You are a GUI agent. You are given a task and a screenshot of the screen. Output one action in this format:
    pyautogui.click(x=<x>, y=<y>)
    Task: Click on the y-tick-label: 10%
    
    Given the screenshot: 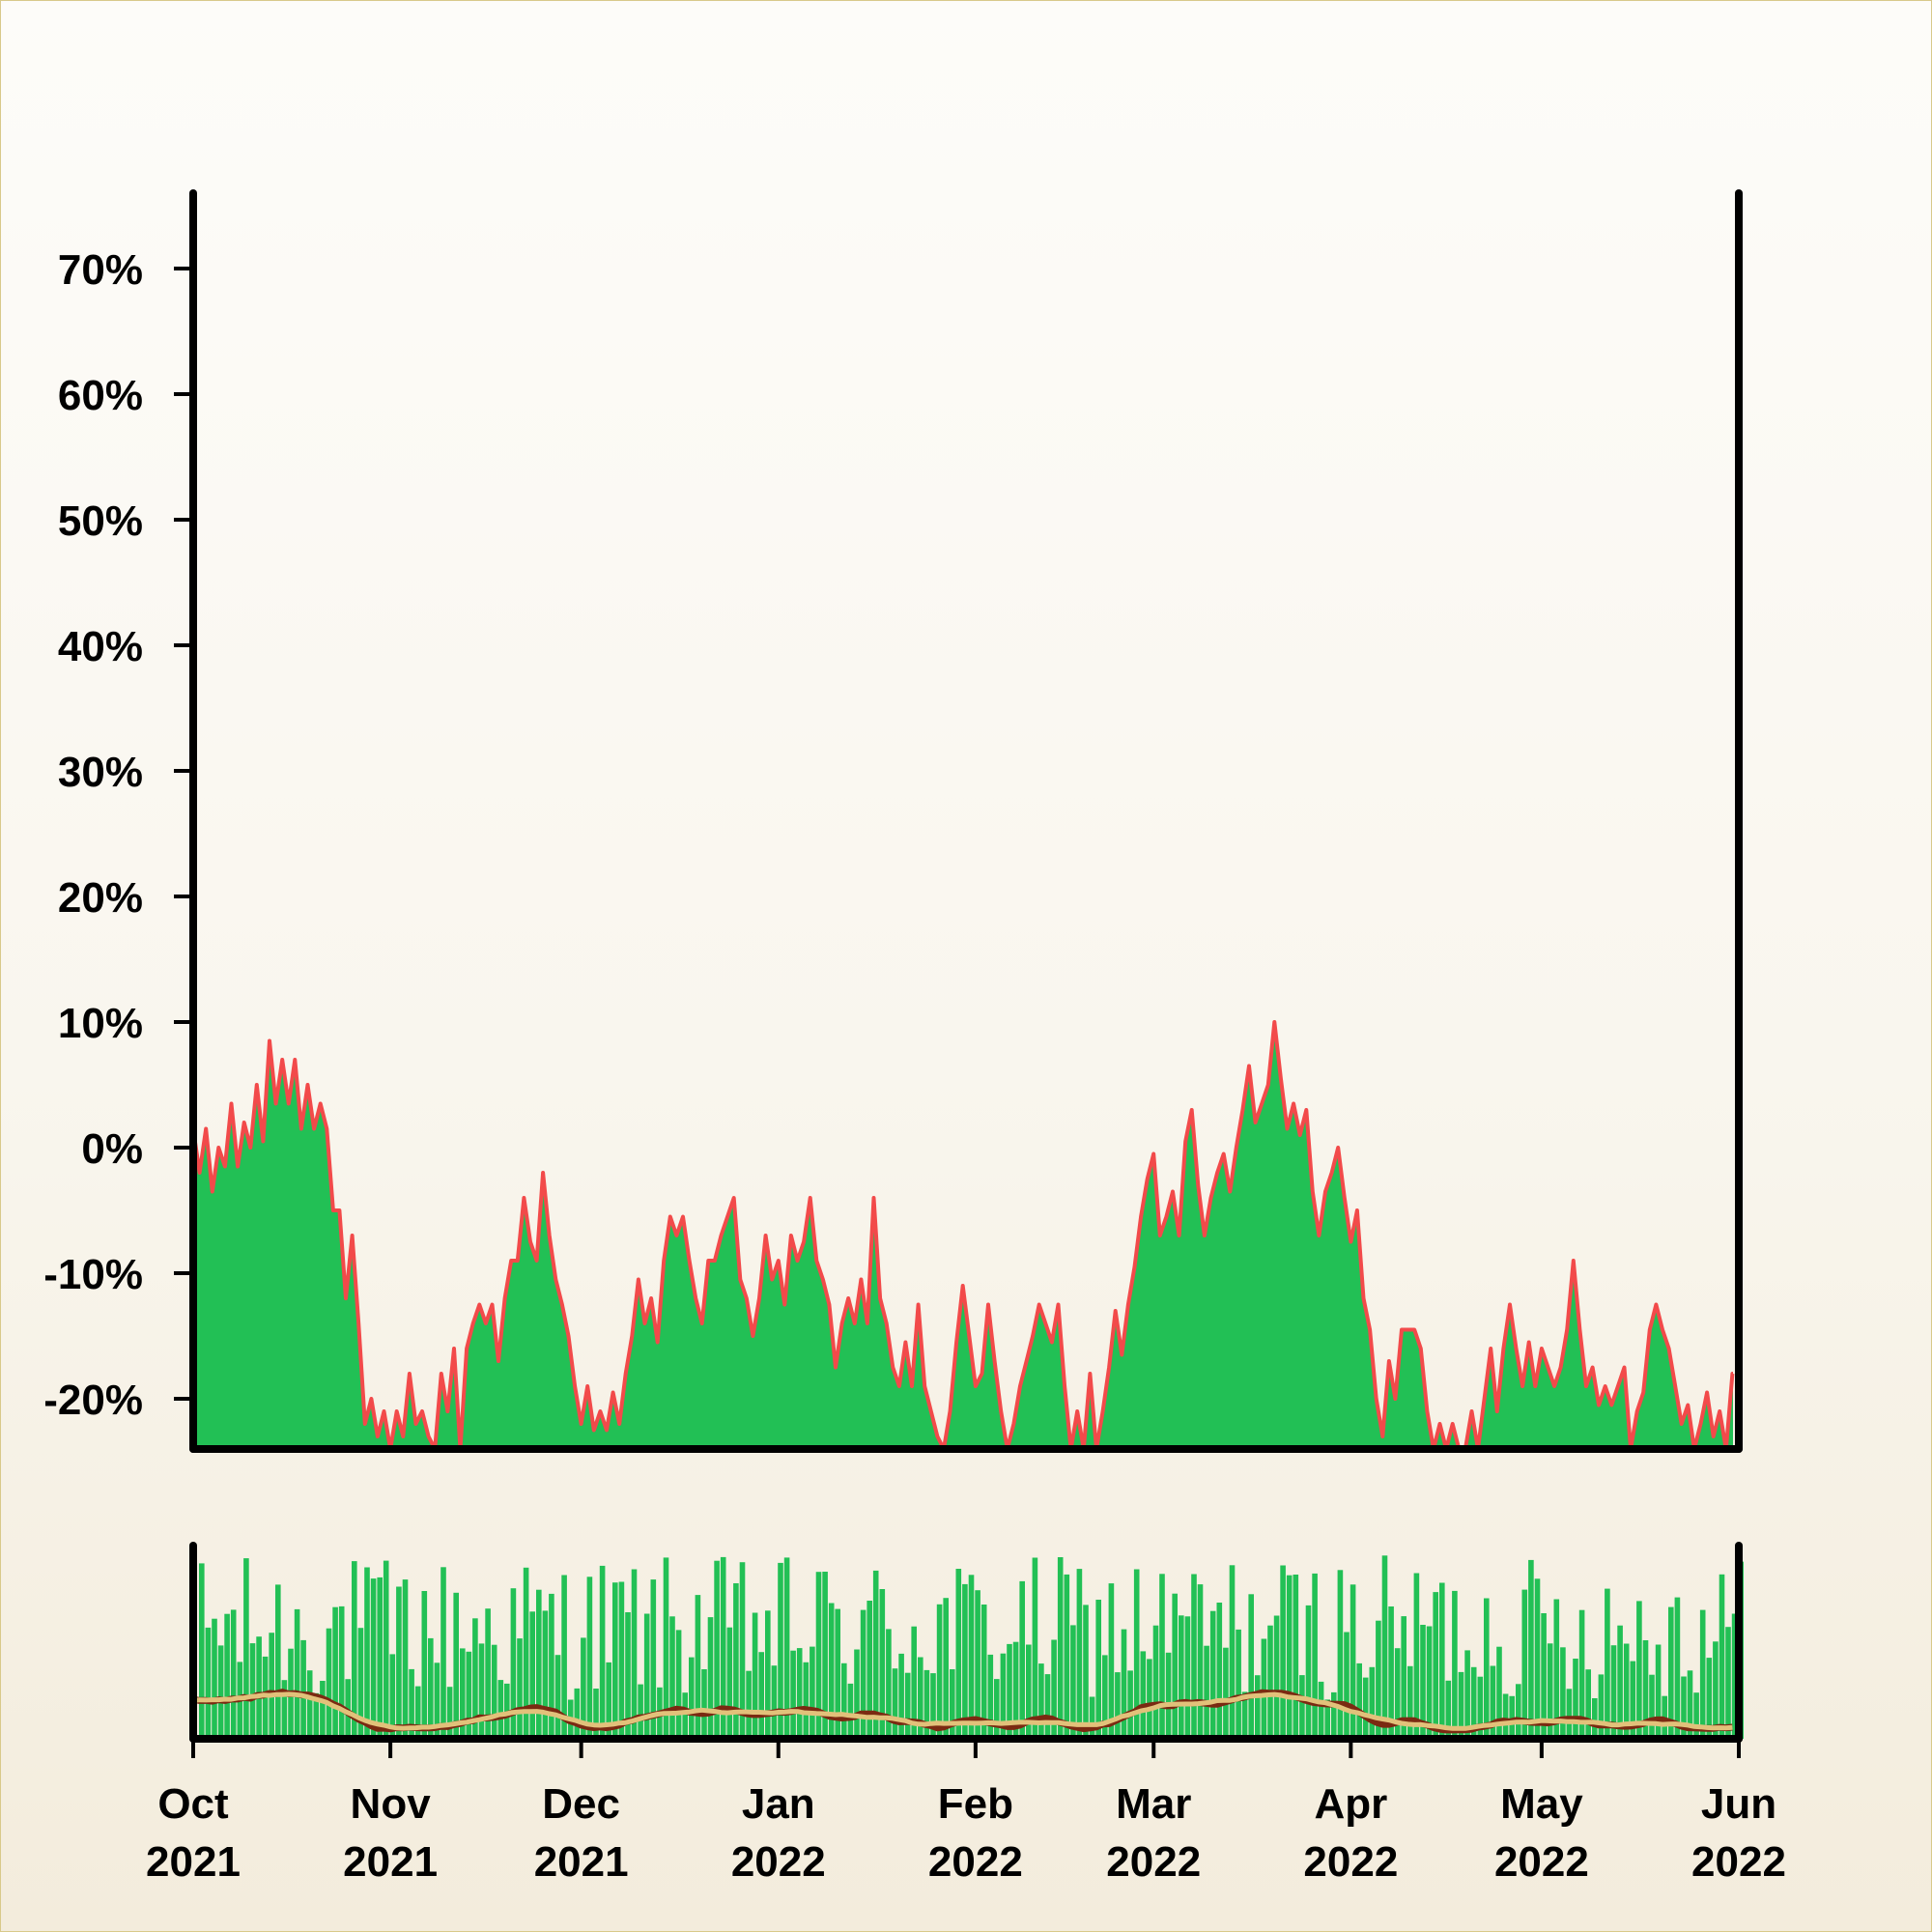 What is the action you would take?
    pyautogui.click(x=100, y=1024)
    